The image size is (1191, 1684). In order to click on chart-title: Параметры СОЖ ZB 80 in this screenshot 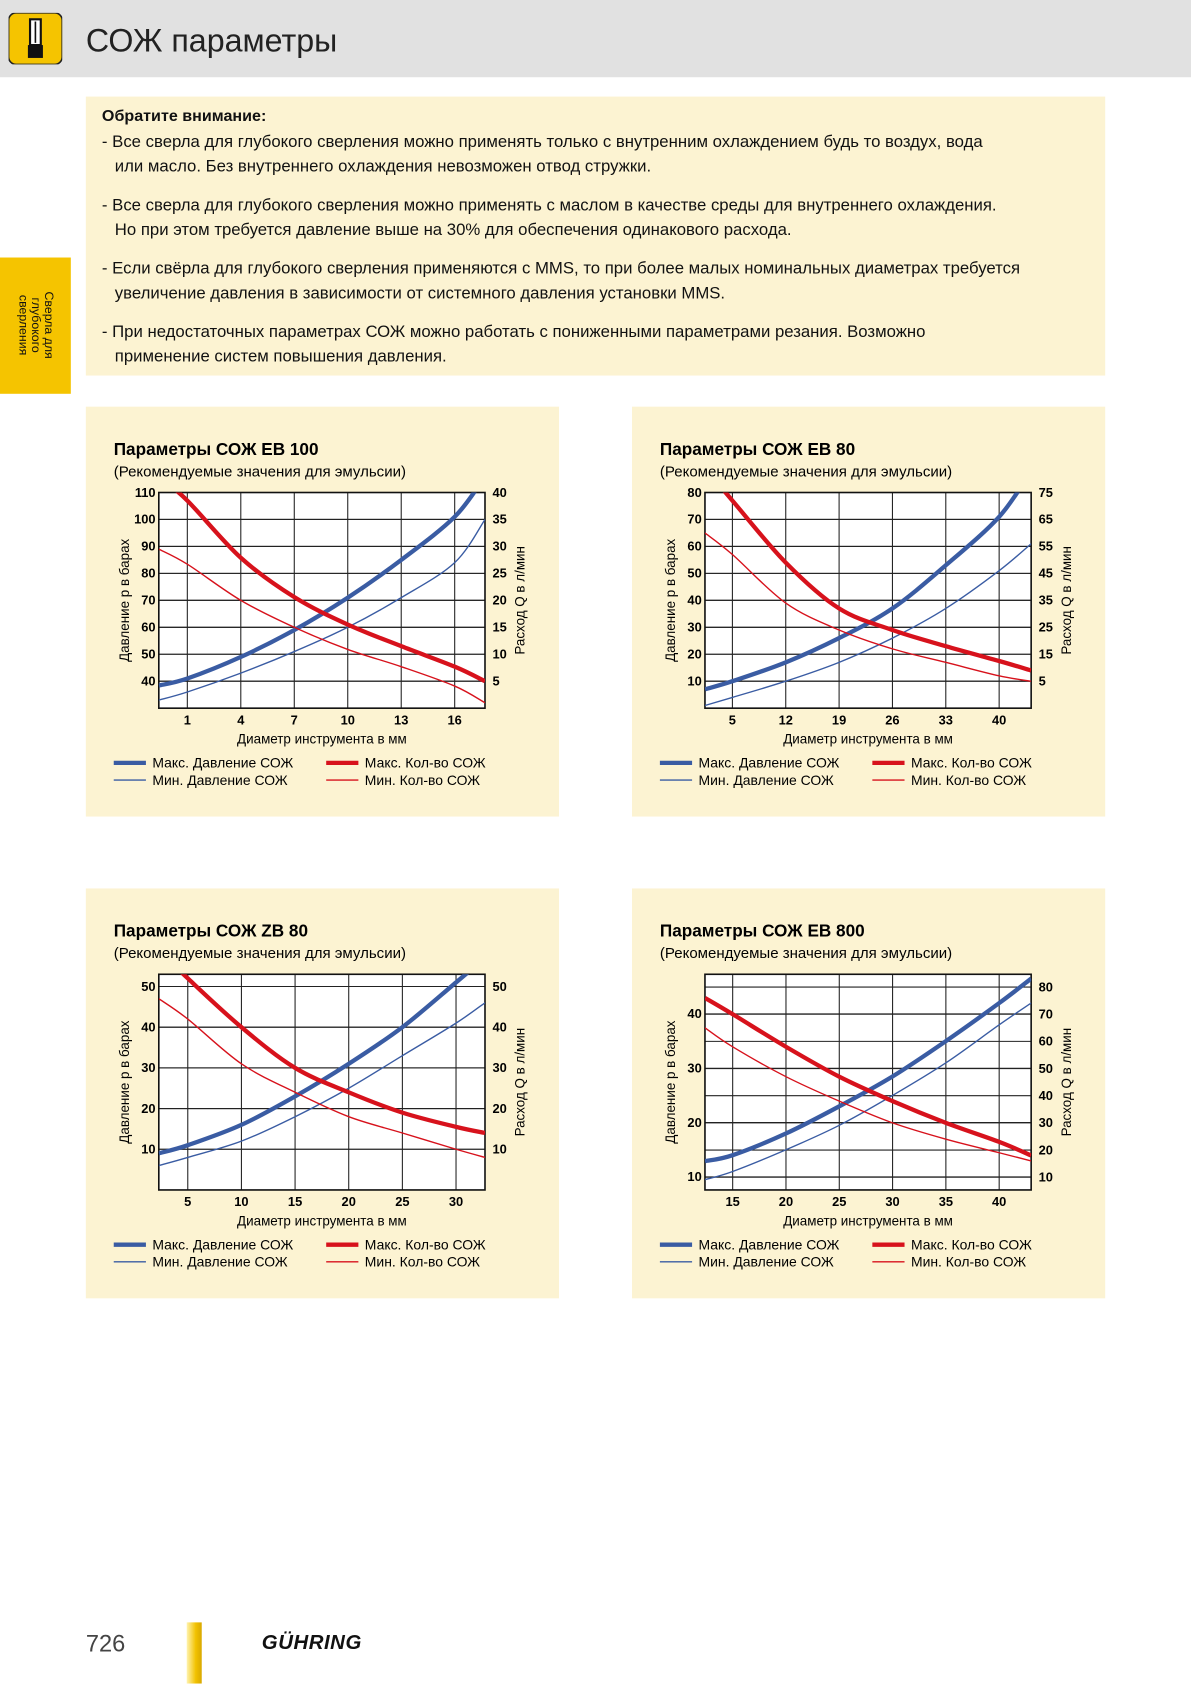, I will do `click(211, 931)`.